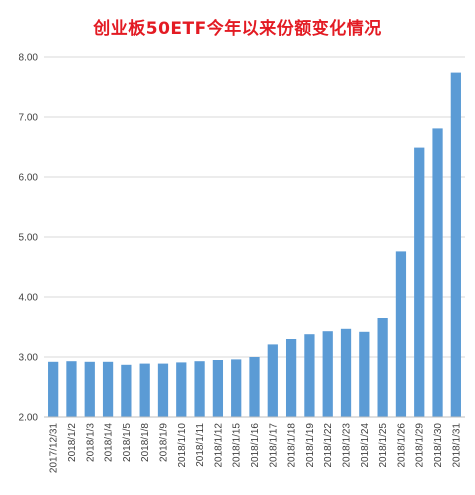 The width and height of the screenshot is (475, 495). I want to click on y-tick-label: 4.00, so click(29, 298).